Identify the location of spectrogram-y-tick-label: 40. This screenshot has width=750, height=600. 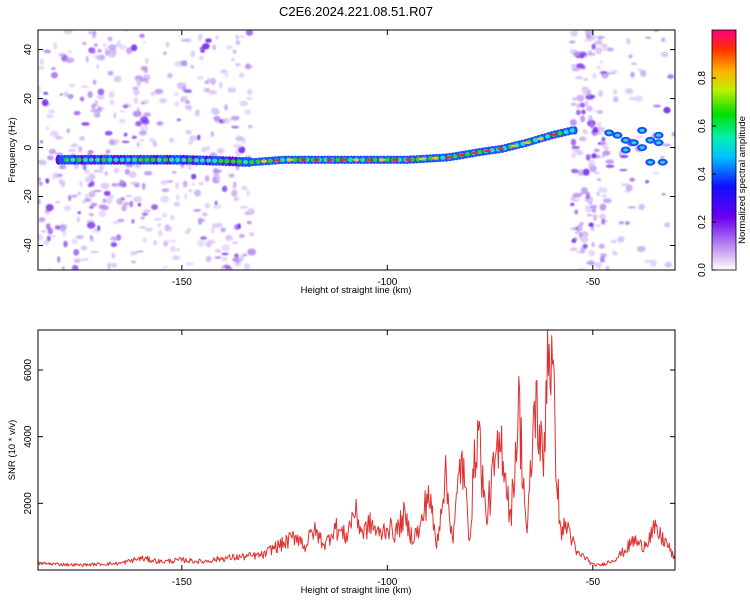
(28, 50).